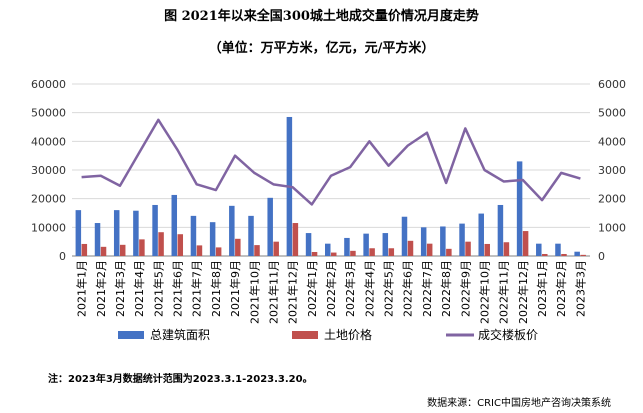  What do you see at coordinates (612, 170) in the screenshot?
I see `right-axis-tick-label: 3000` at bounding box center [612, 170].